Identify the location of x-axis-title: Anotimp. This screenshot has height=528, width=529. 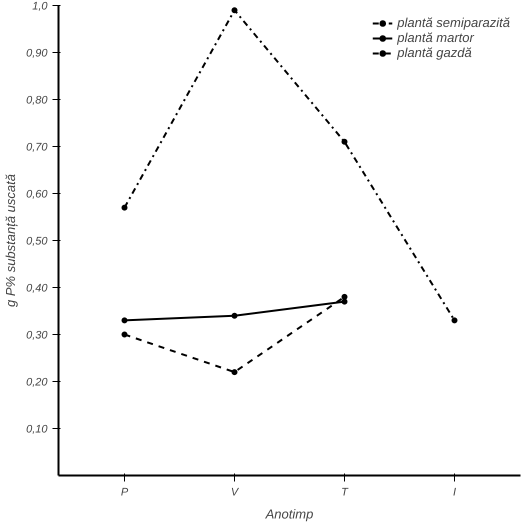
(289, 514).